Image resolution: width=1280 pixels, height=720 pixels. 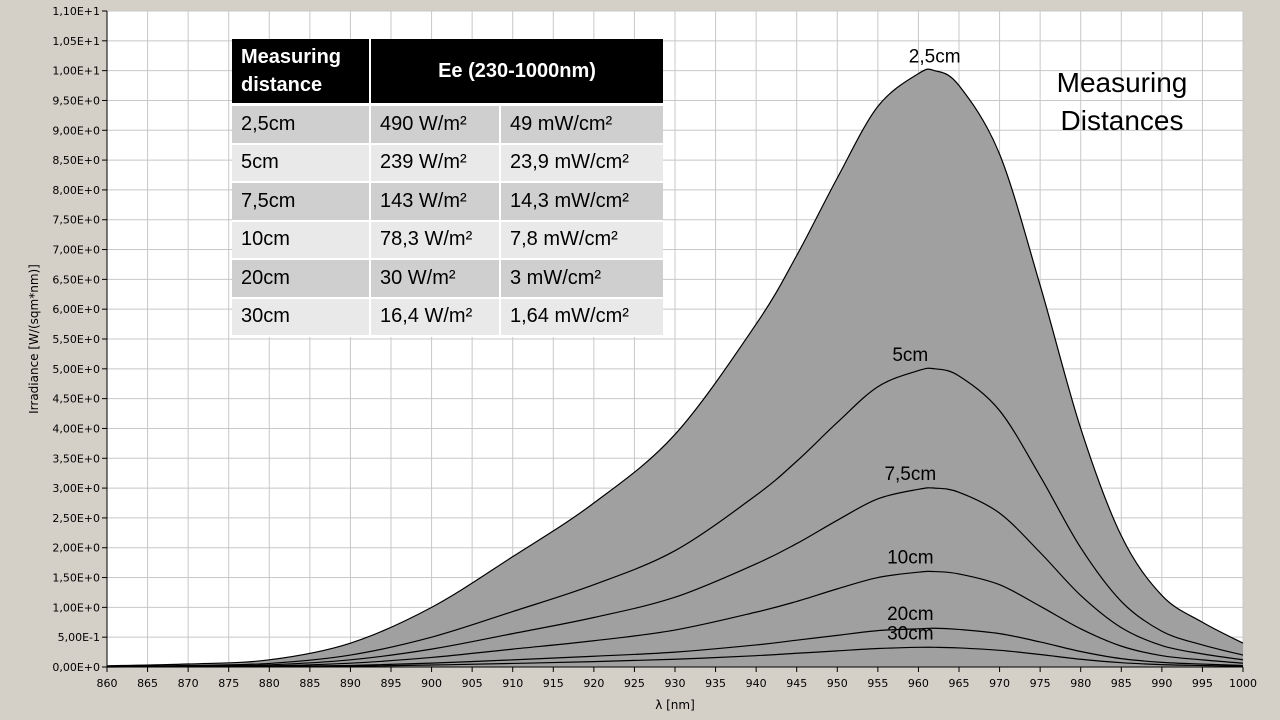 I want to click on table-row: 5cm 239 W/m² 23,9 mW/cm², so click(x=447, y=163).